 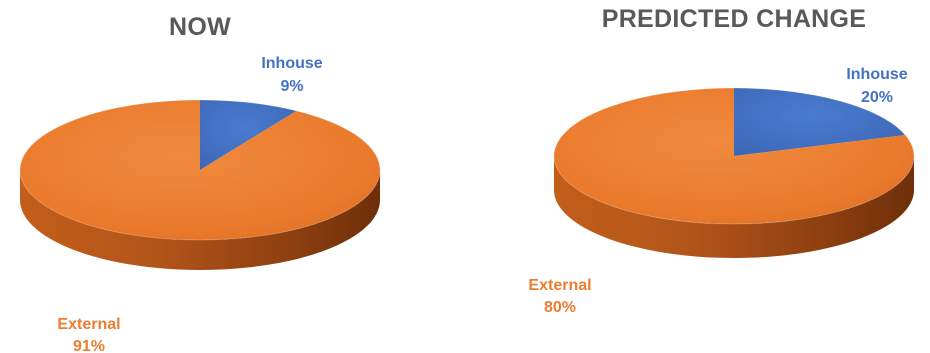 I want to click on data-label-external-name-now: External, so click(x=88, y=324).